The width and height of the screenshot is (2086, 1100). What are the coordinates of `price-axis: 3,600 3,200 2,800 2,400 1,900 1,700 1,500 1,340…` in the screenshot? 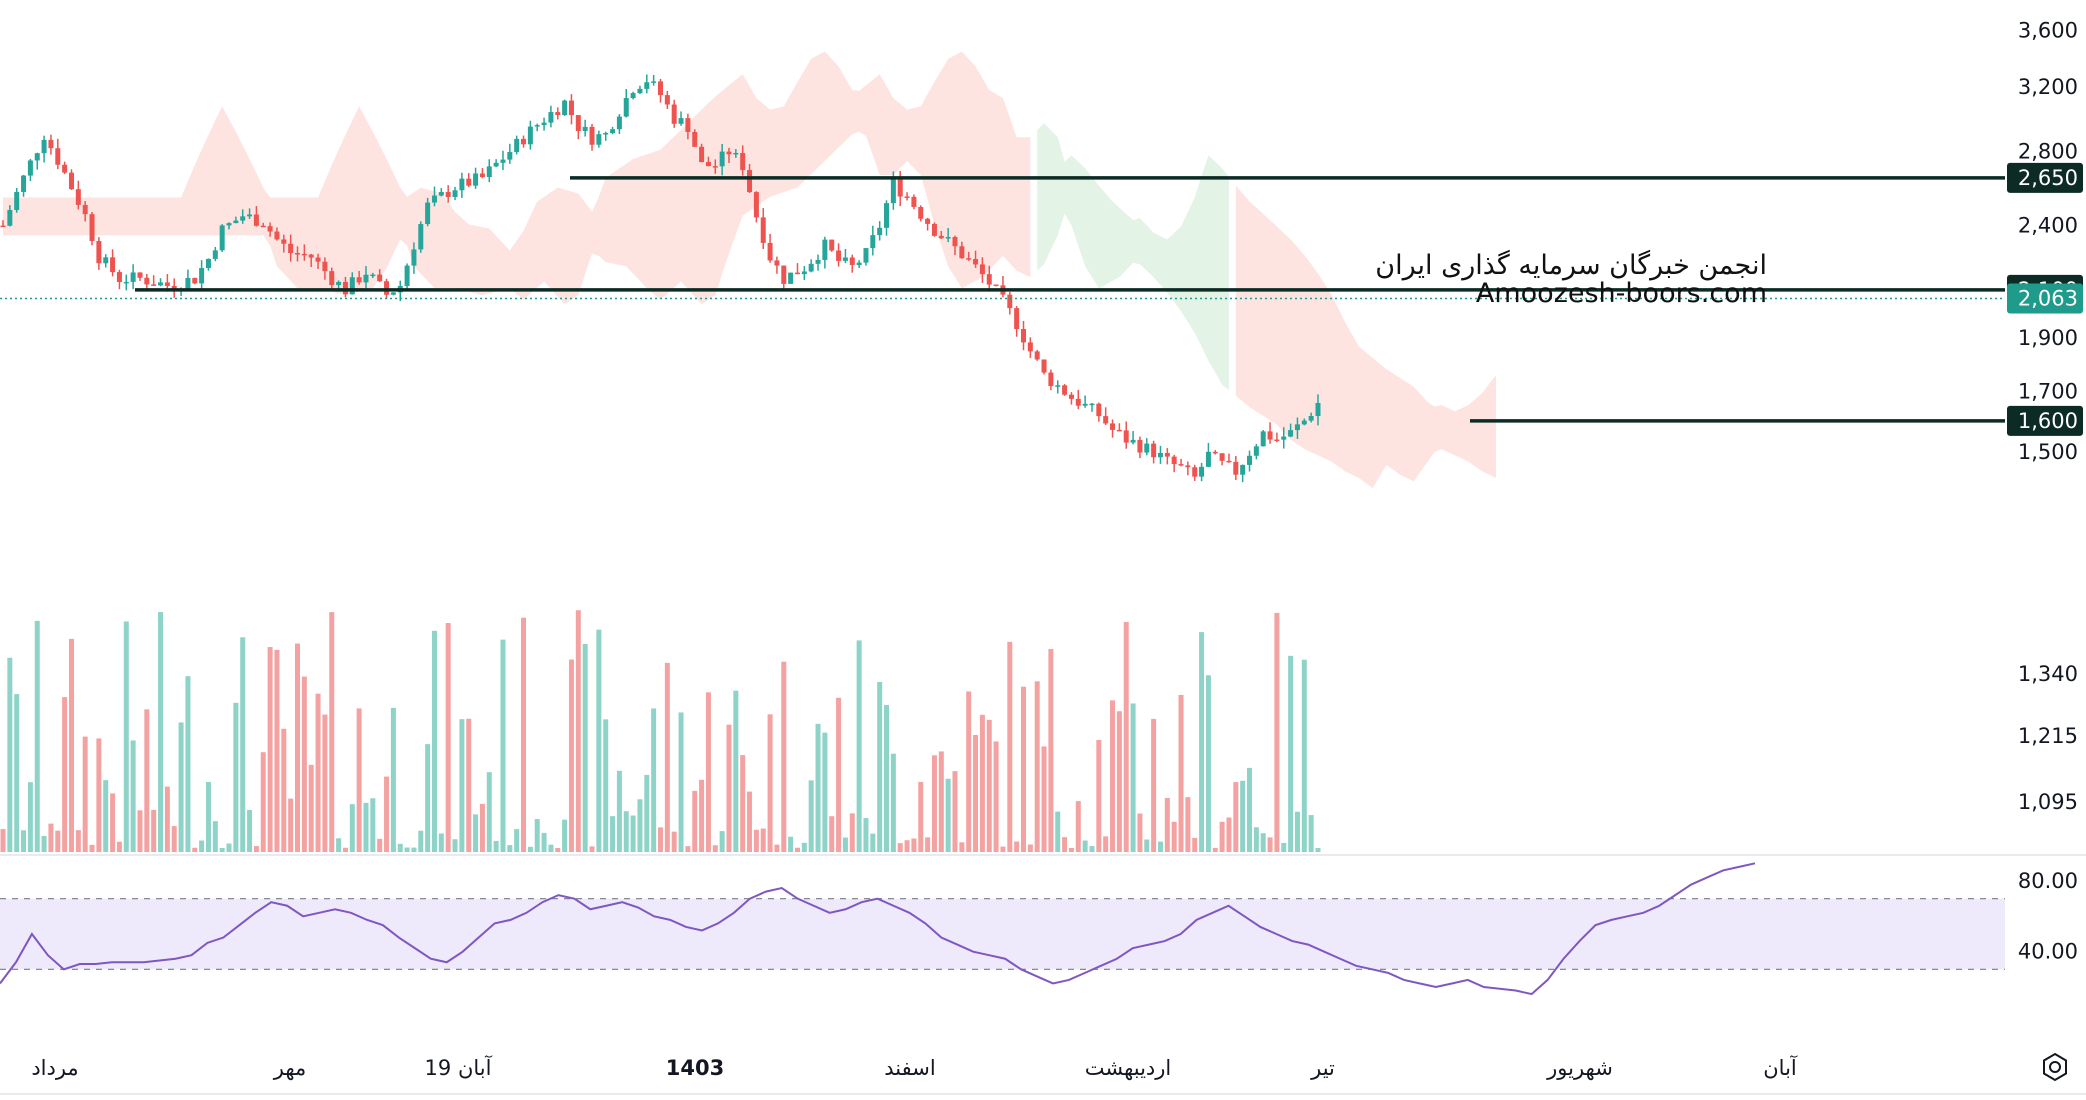 It's located at (2048, 416).